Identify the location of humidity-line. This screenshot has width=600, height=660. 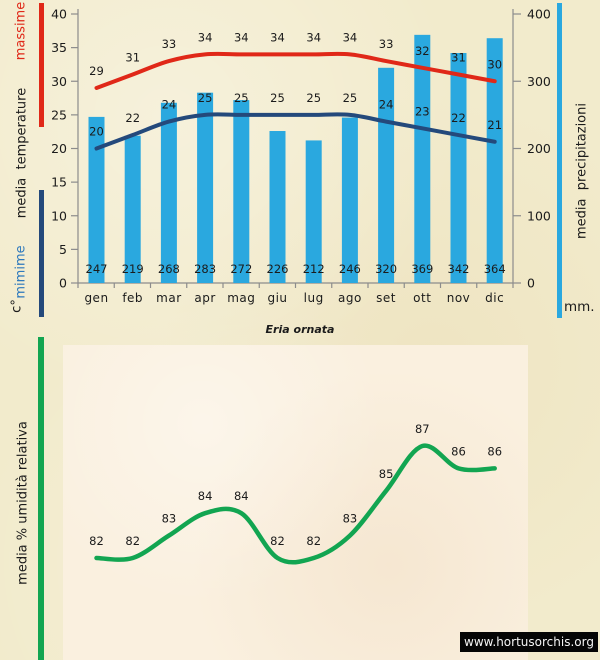
(295, 504).